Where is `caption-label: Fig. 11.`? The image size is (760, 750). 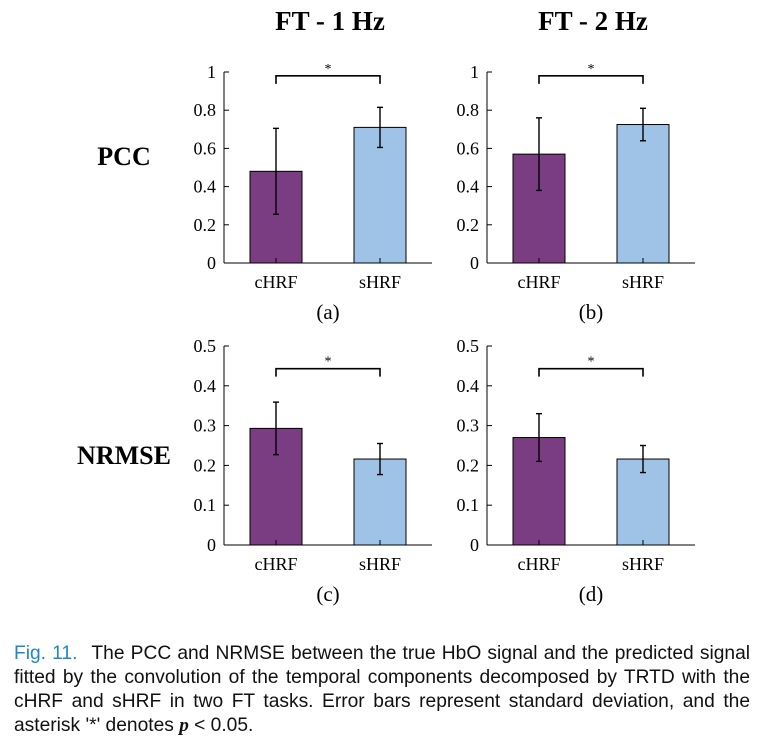 caption-label: Fig. 11. is located at coordinates (46, 653).